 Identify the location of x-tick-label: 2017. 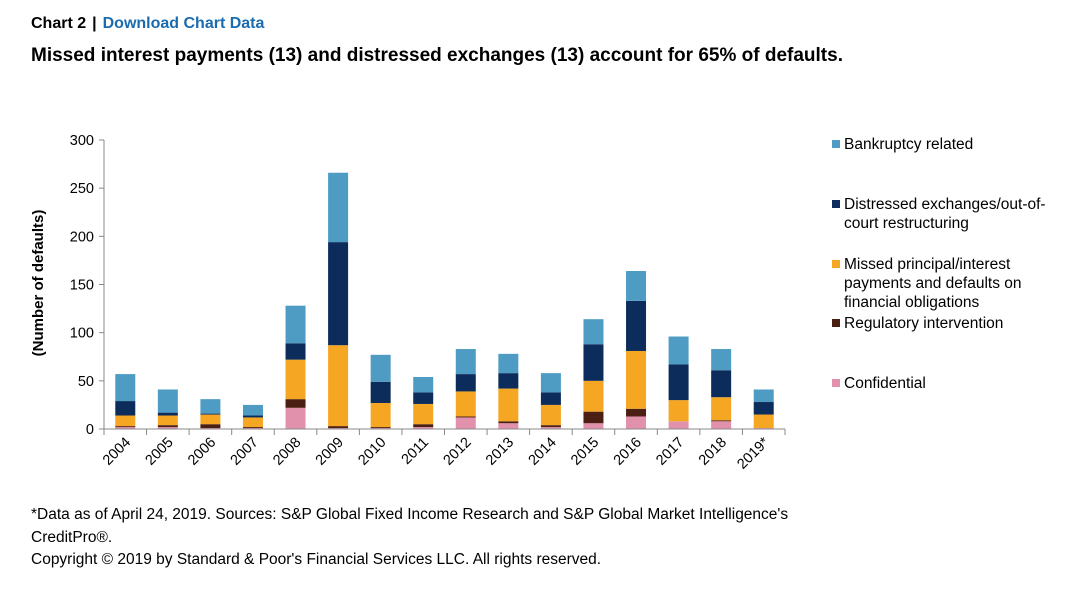
(670, 452).